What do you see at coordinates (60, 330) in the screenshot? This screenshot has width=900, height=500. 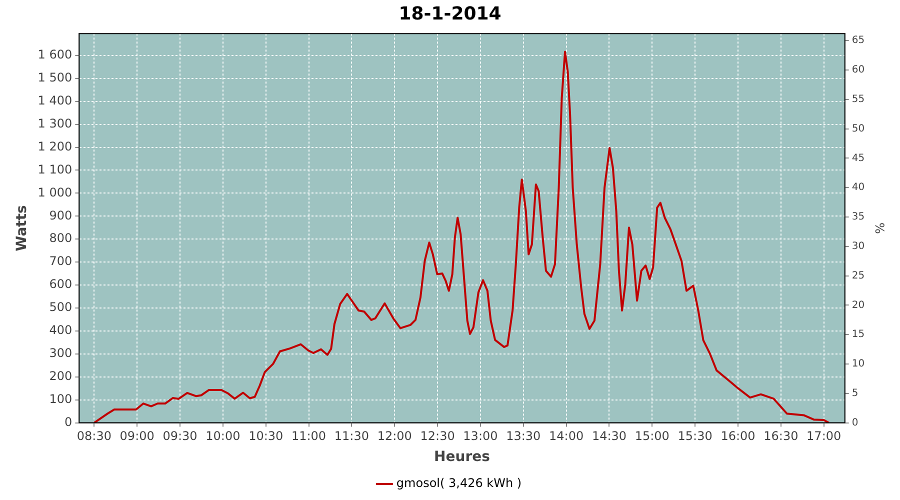 I see `y-tick-label: 400` at bounding box center [60, 330].